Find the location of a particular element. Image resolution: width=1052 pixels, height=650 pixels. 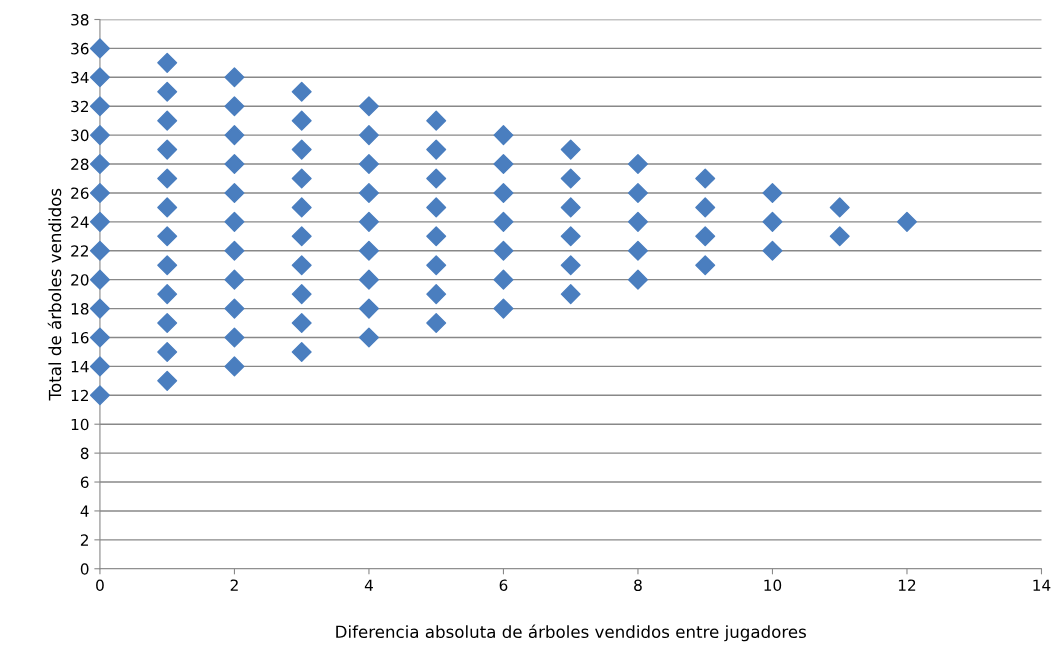

y-axis-title: Total de árboles vendidos is located at coordinates (54, 294).